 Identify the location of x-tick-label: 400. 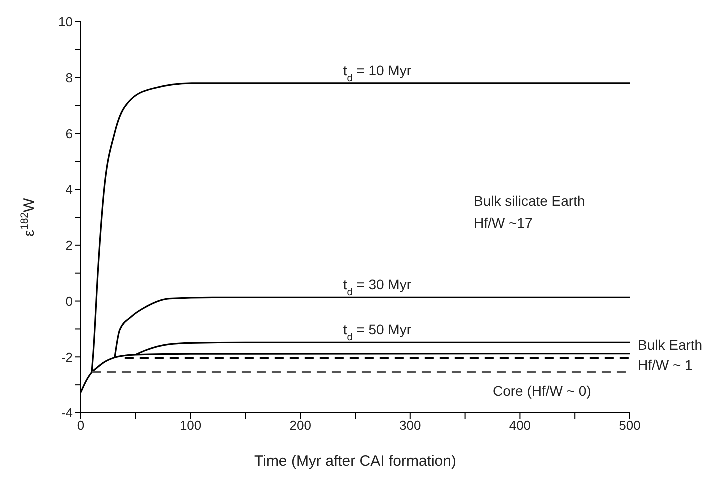
(520, 426).